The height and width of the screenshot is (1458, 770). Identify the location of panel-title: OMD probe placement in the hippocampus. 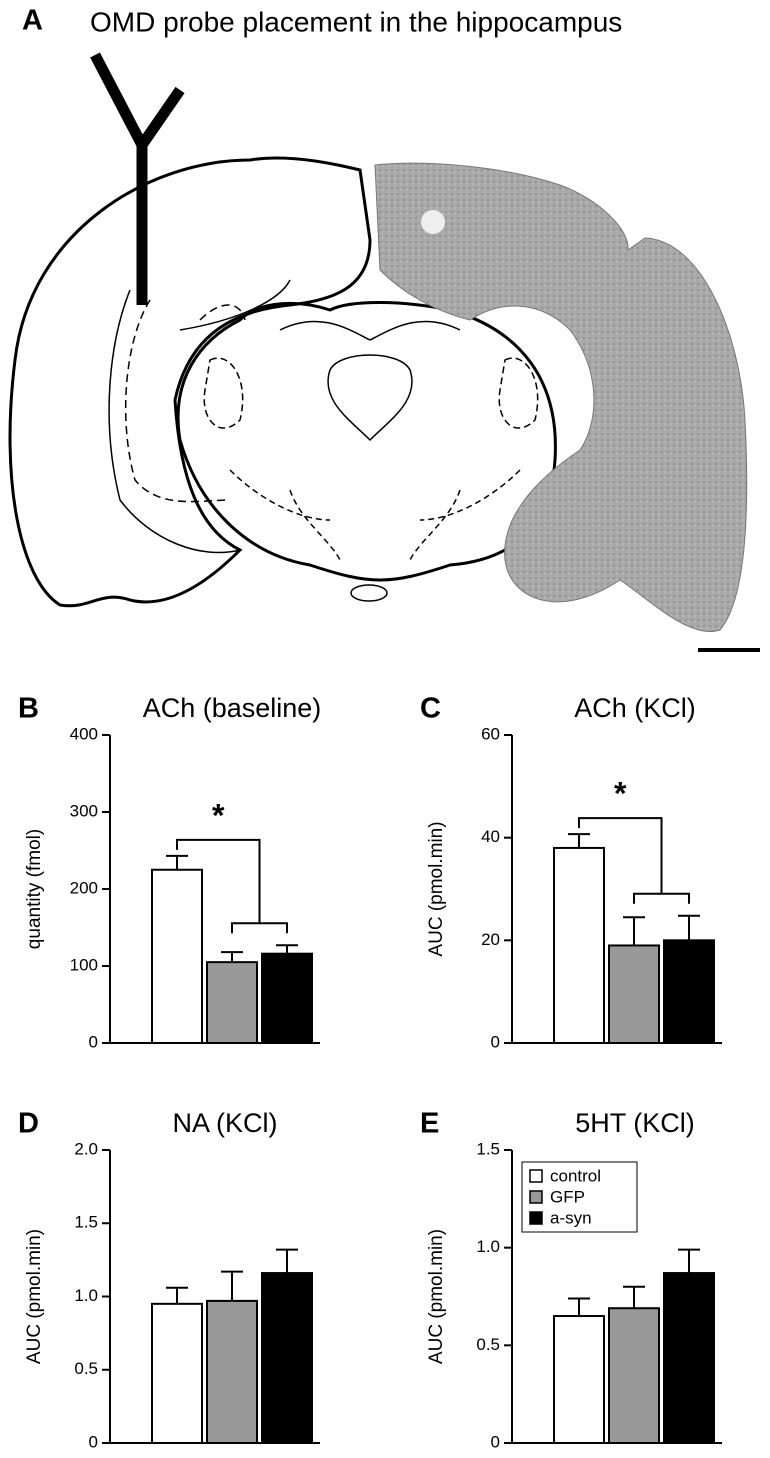
(356, 21).